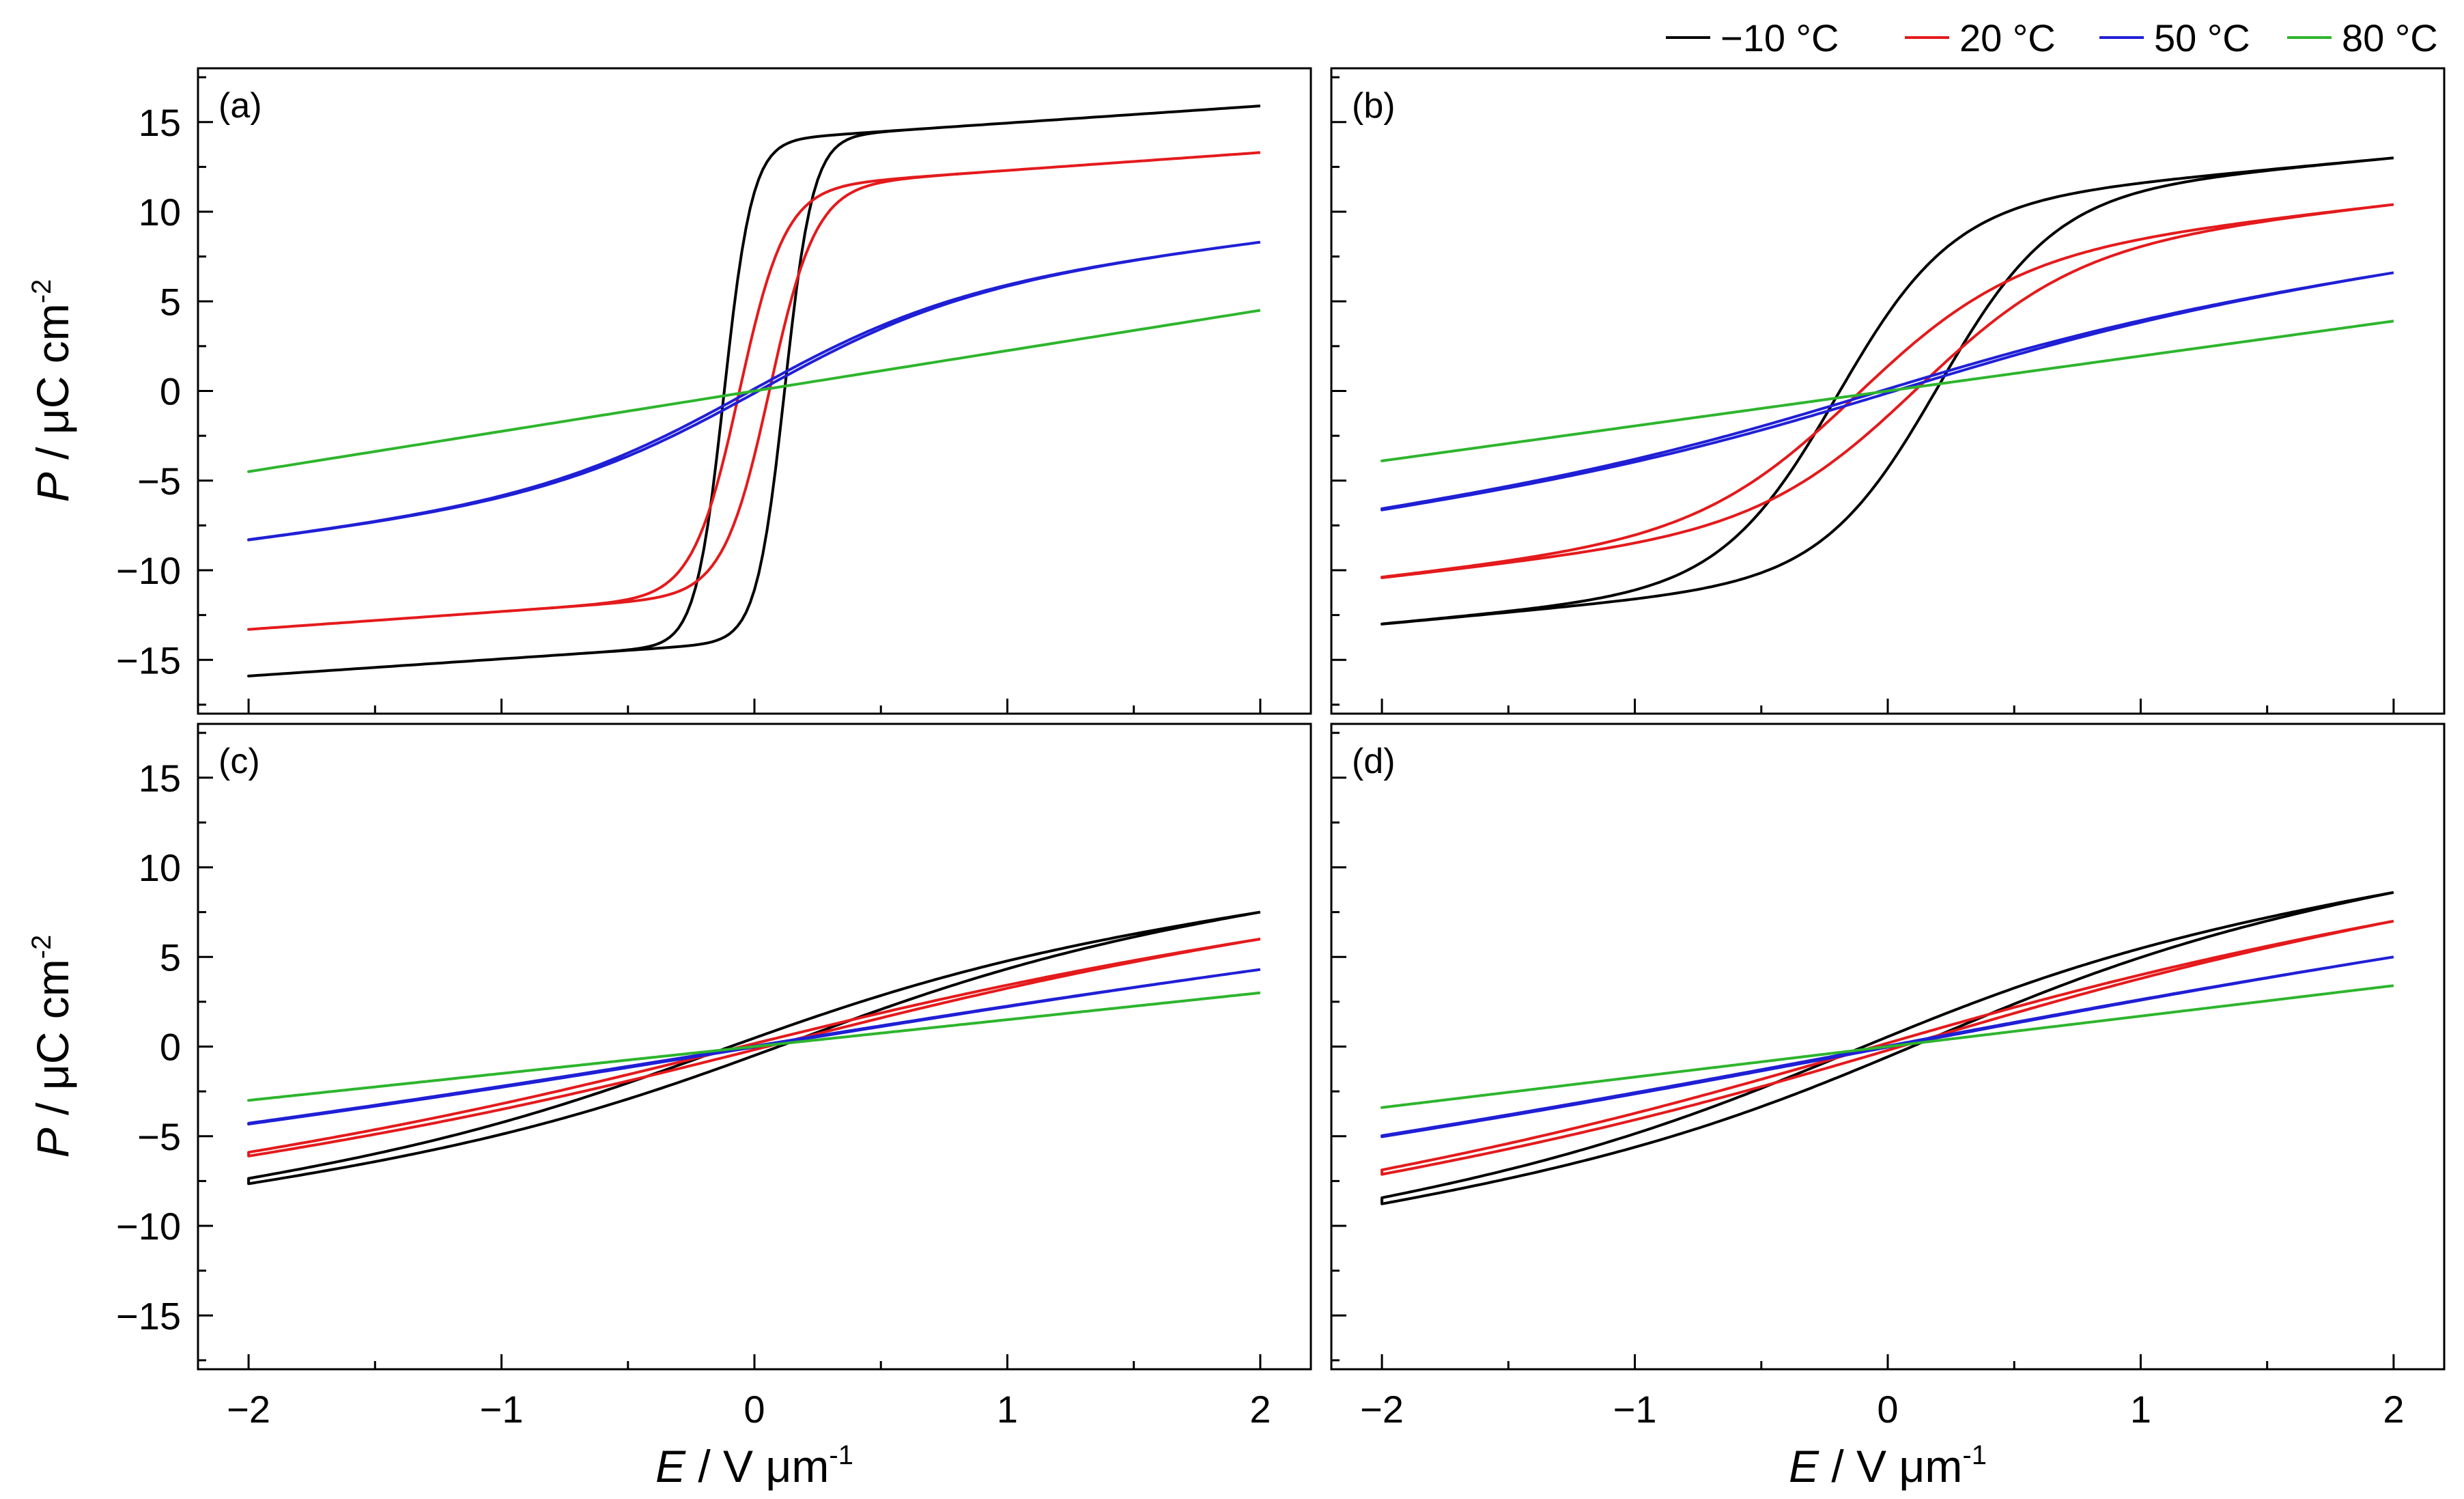  What do you see at coordinates (53, 1046) in the screenshot?
I see `y-axis-title-bottom: P / μC cm-2` at bounding box center [53, 1046].